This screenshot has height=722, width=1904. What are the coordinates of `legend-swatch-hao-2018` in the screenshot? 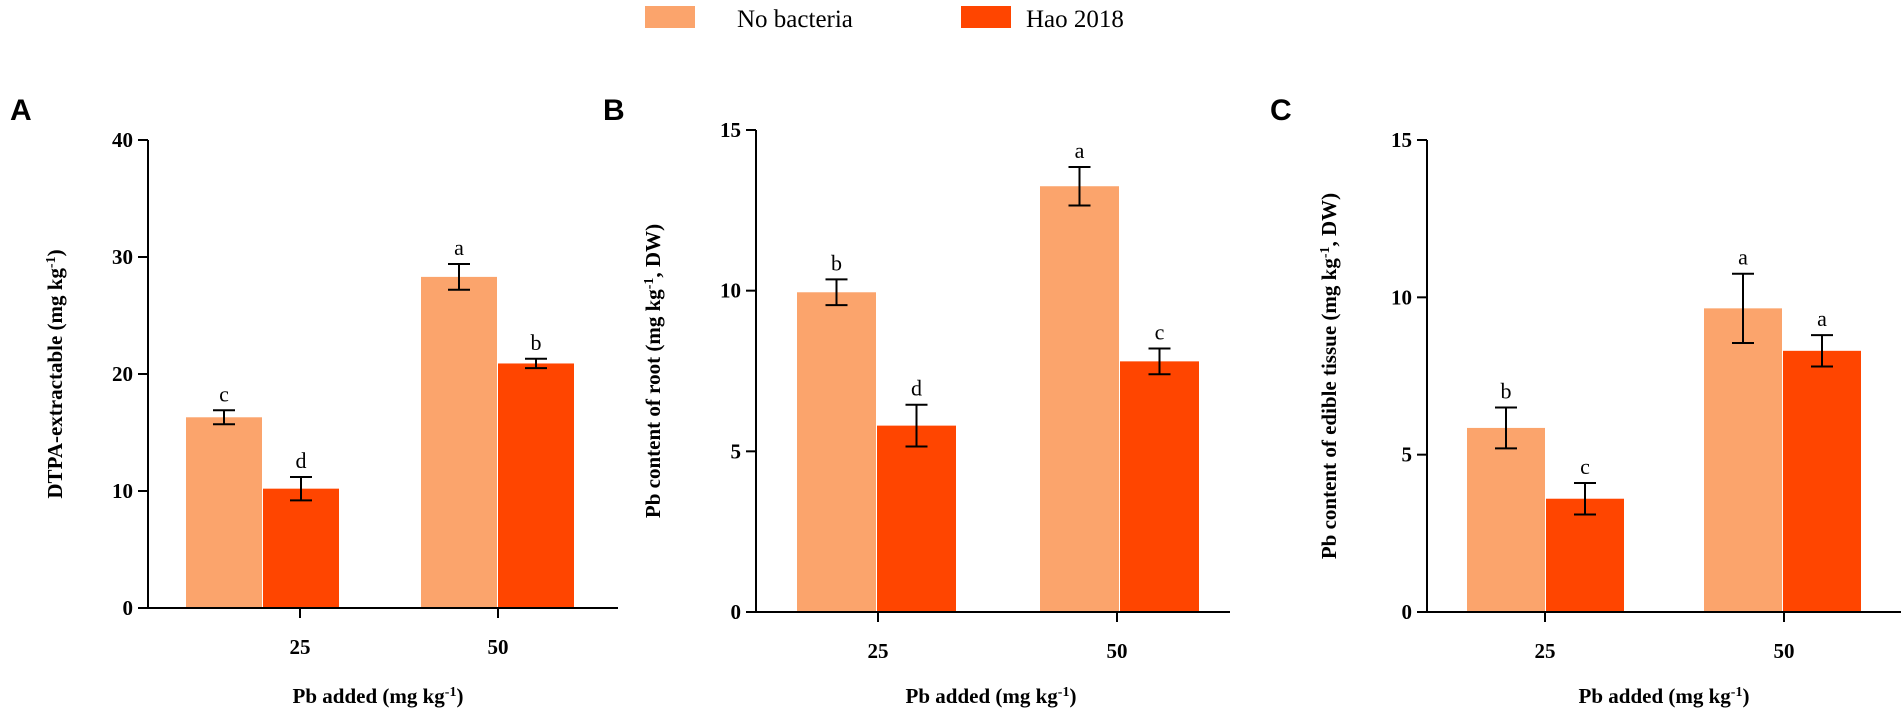 It's located at (986, 17).